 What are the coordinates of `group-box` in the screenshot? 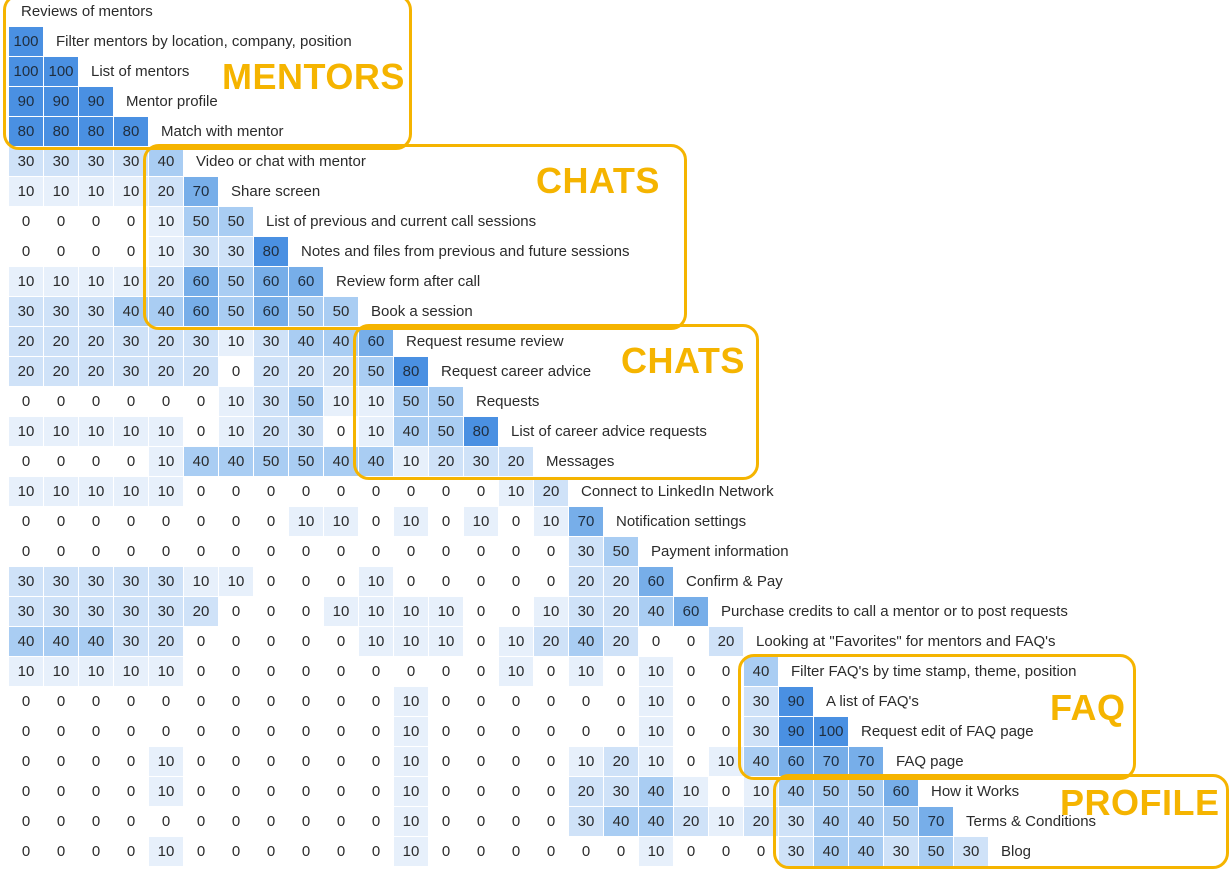 It's located at (937, 717).